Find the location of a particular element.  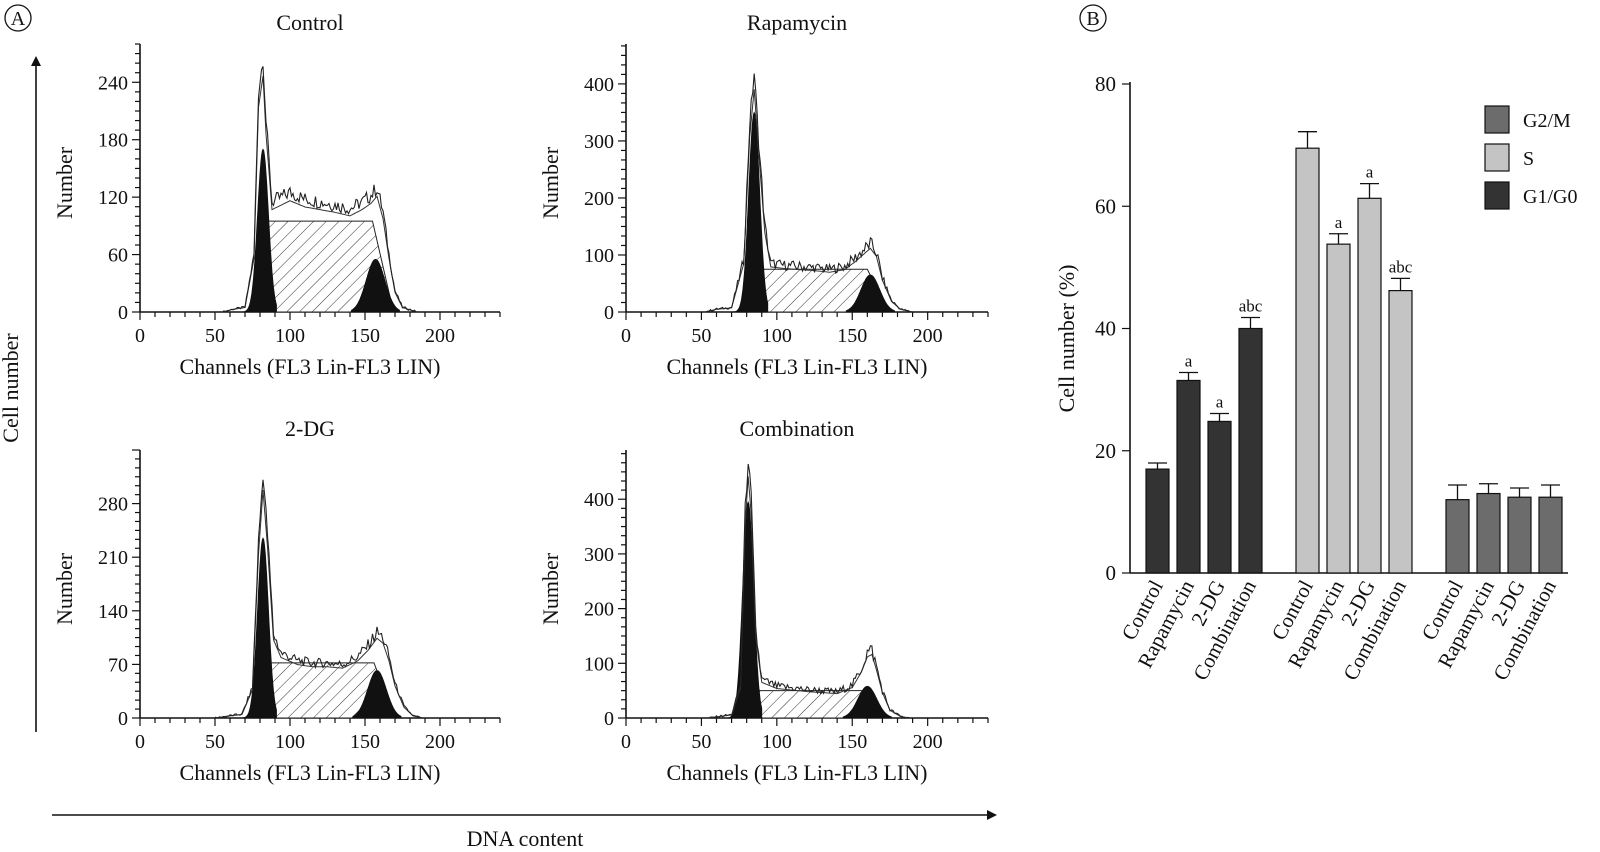

legend-swatch-g2-m is located at coordinates (1497, 119).